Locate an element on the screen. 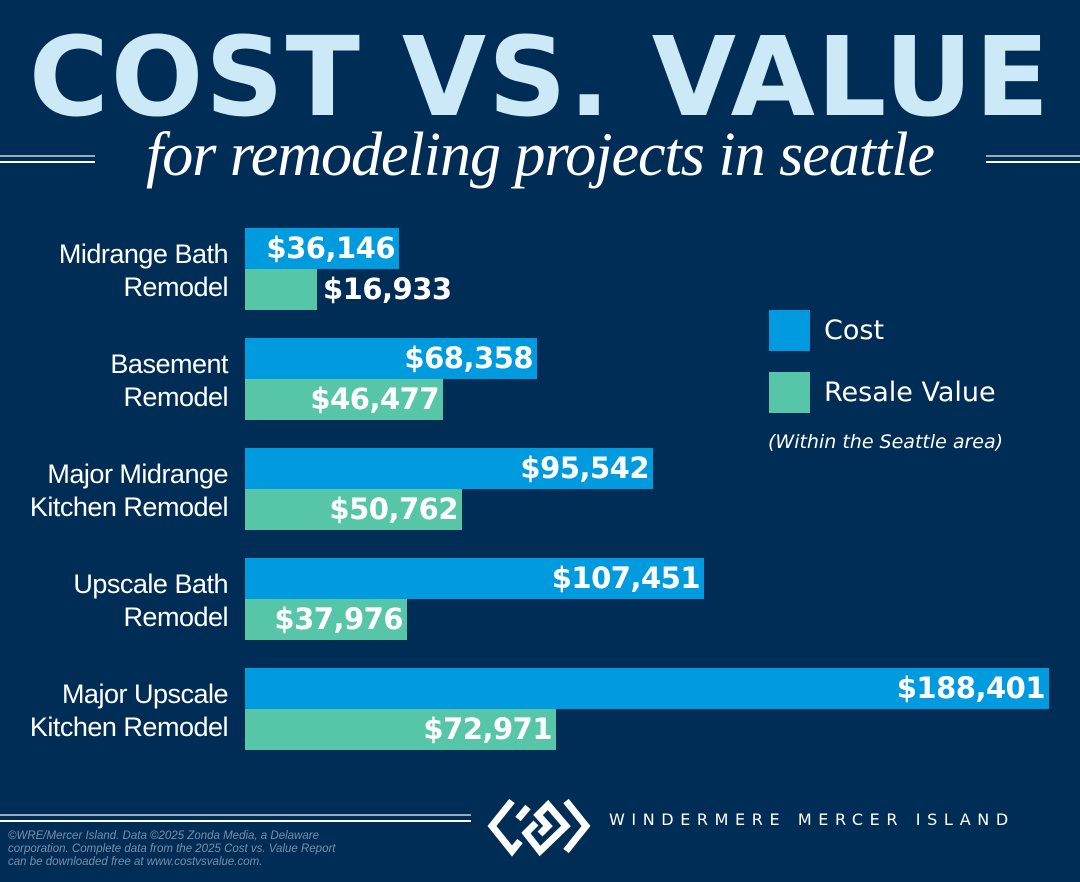  resale-value-label: $72,971 is located at coordinates (487, 729).